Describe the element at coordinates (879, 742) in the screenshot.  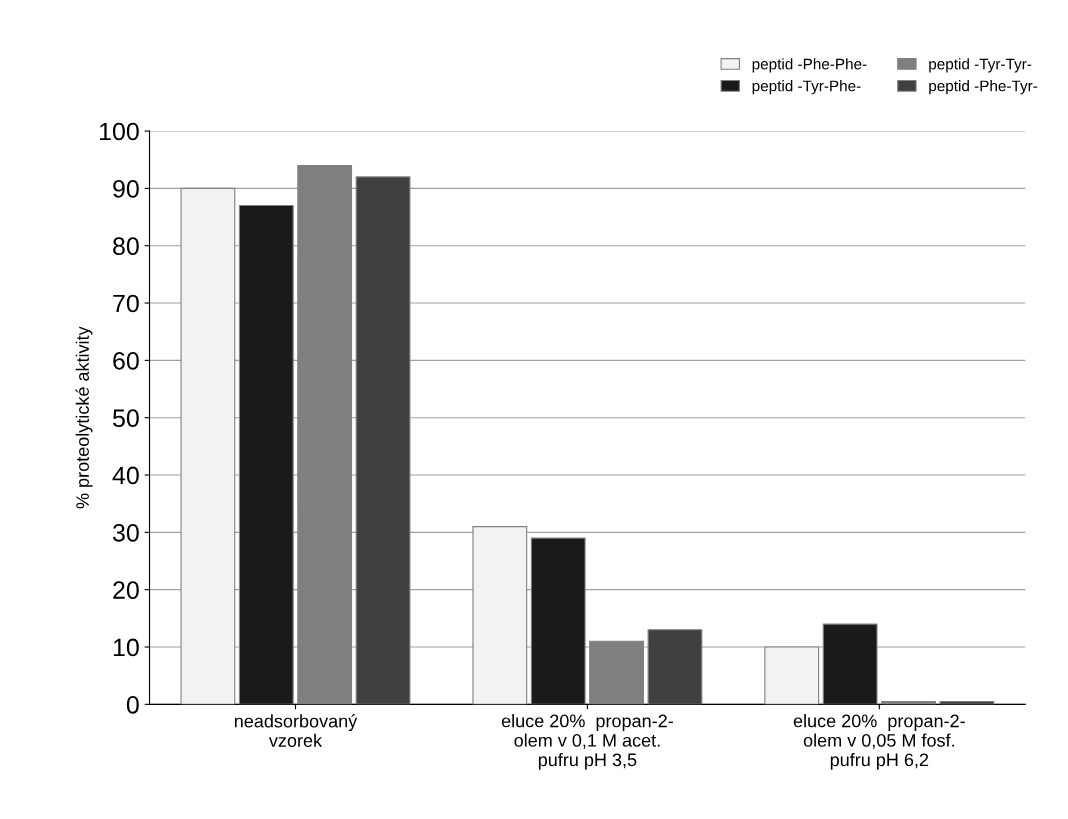
I see `x-tick-label: eluce 20% propan-2- olem v 0,05 M fosf. pufru pH 6,2` at that location.